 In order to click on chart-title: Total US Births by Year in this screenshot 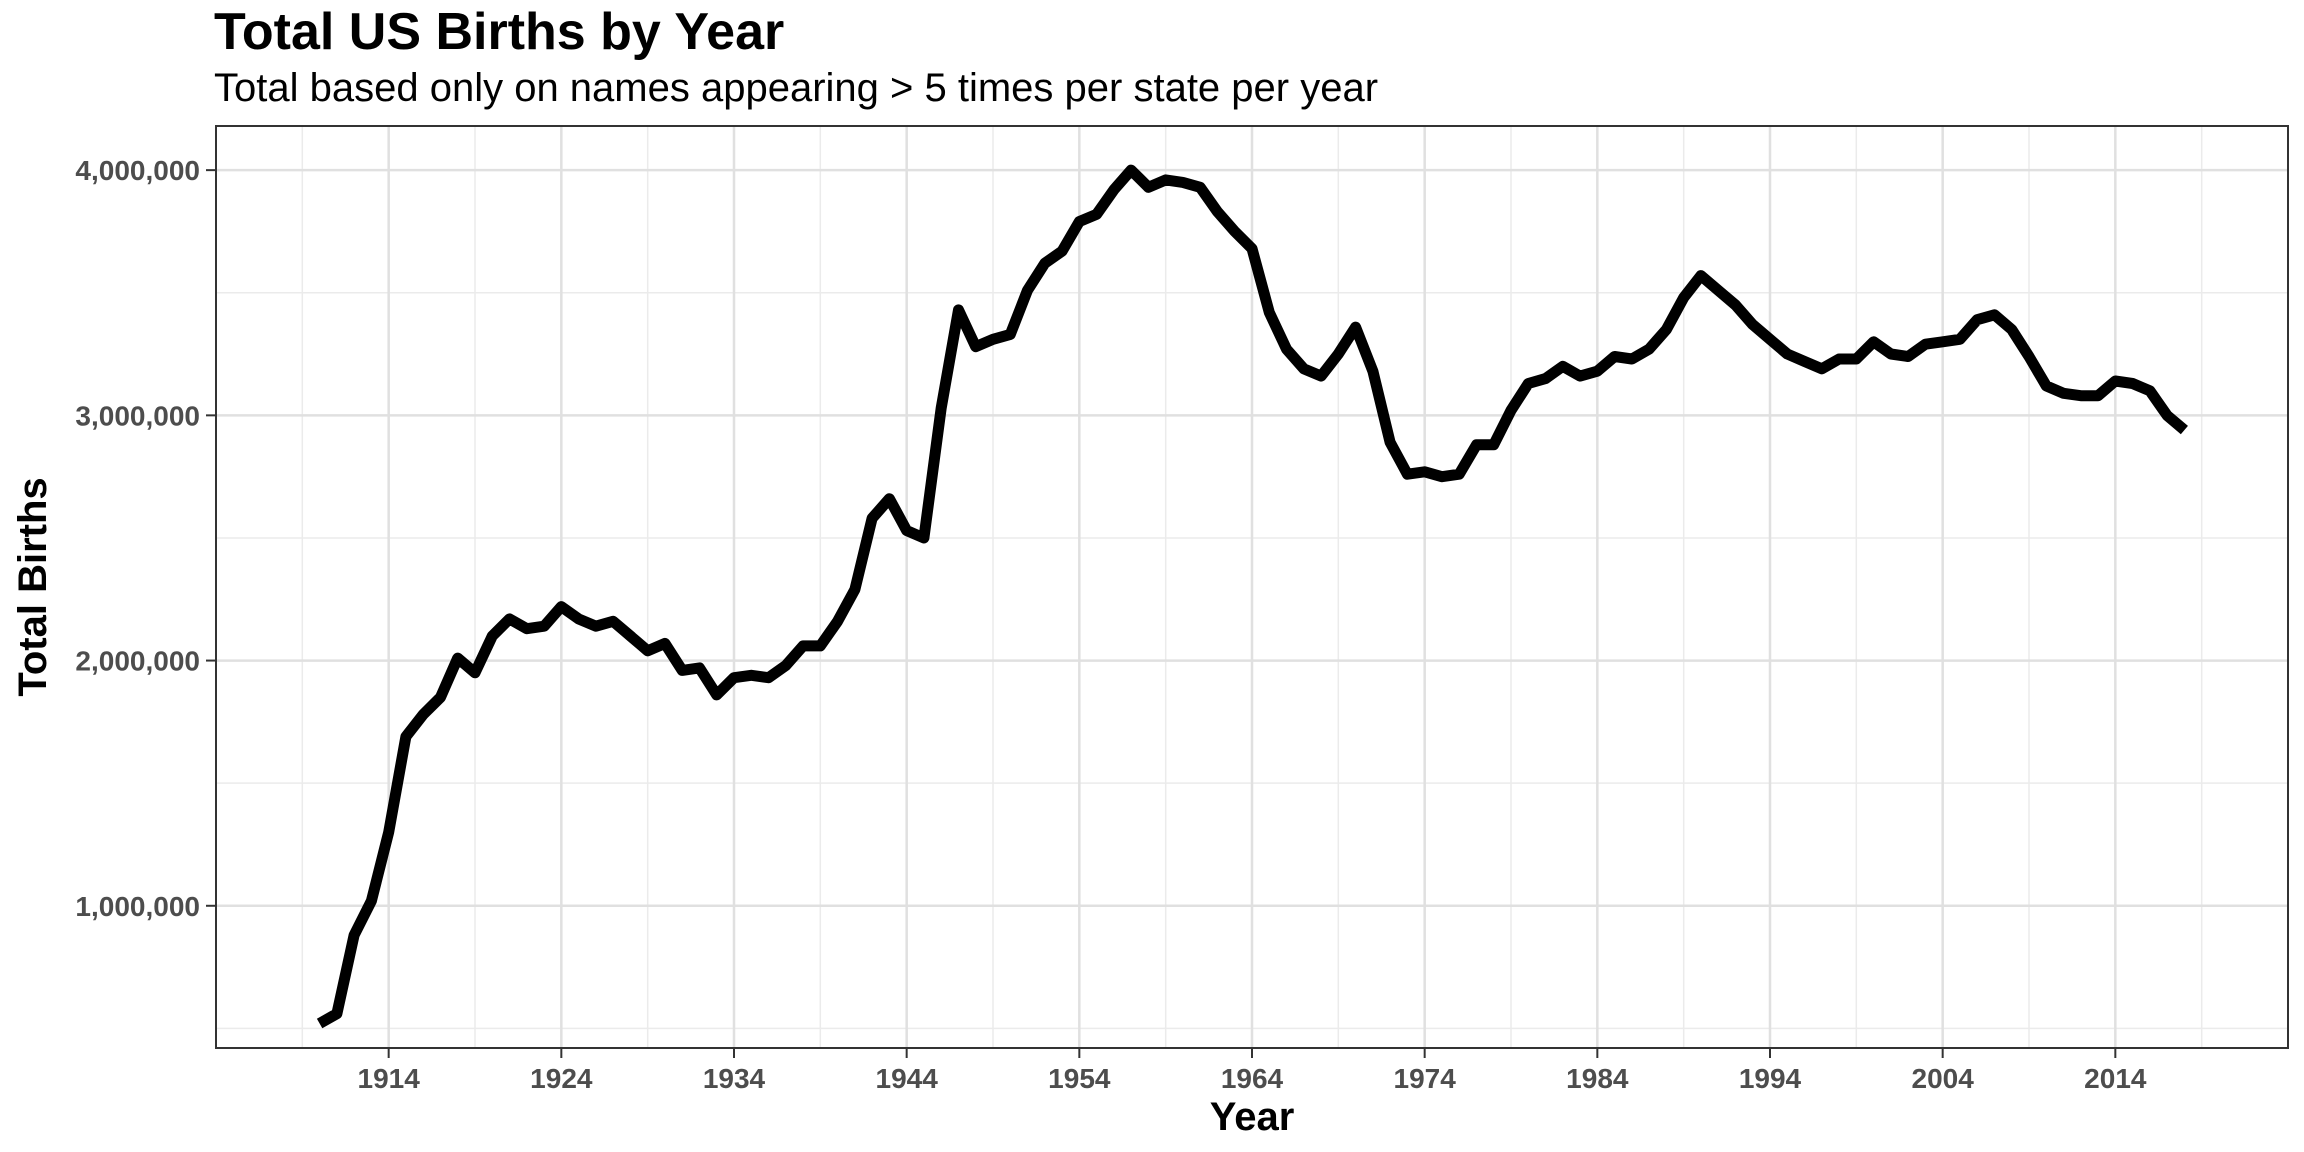, I will do `click(499, 32)`.